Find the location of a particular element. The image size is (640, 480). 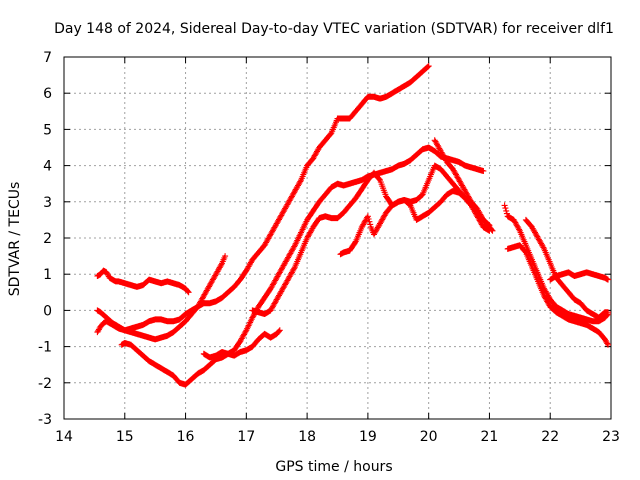

y-tick-label: 0 is located at coordinates (47, 311).